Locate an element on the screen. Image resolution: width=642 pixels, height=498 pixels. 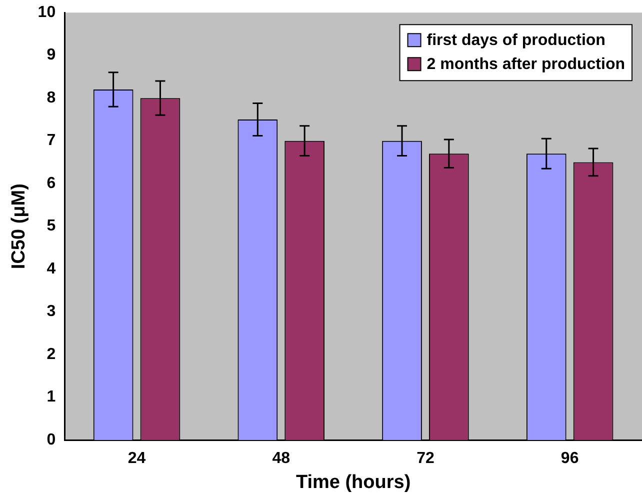
y-tick-label: 9 is located at coordinates (51, 55).